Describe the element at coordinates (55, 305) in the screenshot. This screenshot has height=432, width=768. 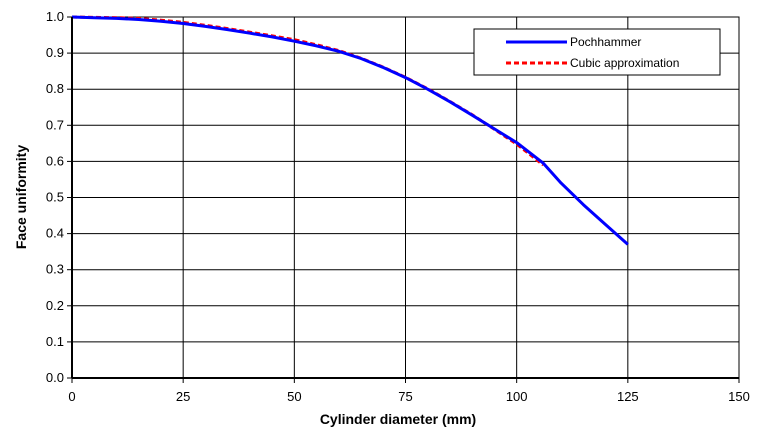
I see `y-tick-label: 0.2` at that location.